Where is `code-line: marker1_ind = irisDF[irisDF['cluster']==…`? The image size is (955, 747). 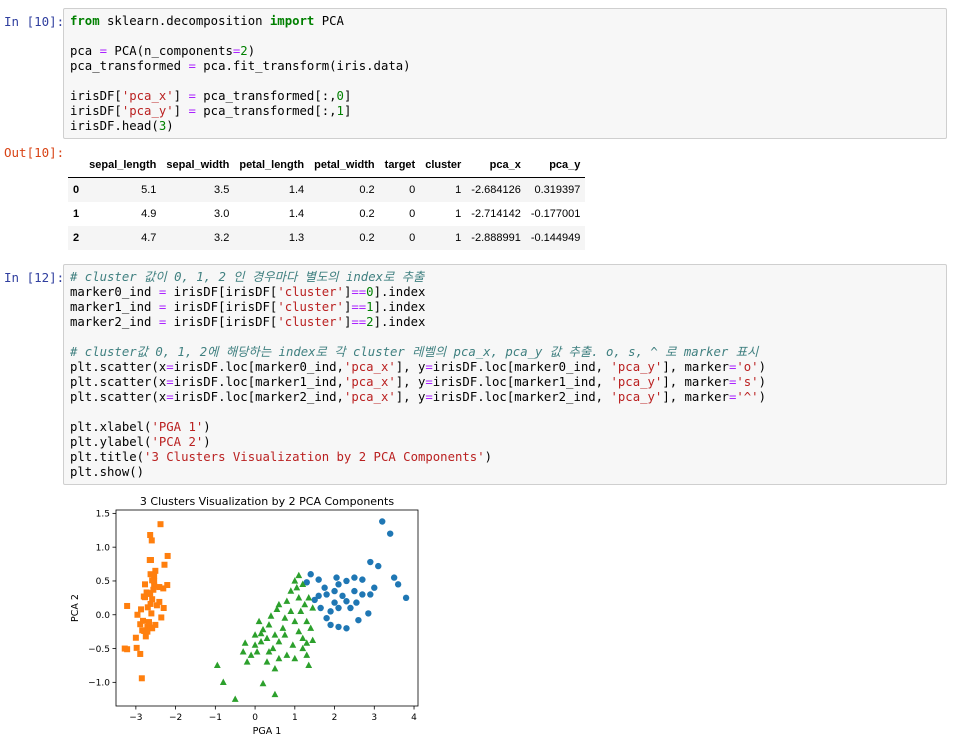
code-line: marker1_ind = irisDF[irisDF['cluster']==… is located at coordinates (505, 307).